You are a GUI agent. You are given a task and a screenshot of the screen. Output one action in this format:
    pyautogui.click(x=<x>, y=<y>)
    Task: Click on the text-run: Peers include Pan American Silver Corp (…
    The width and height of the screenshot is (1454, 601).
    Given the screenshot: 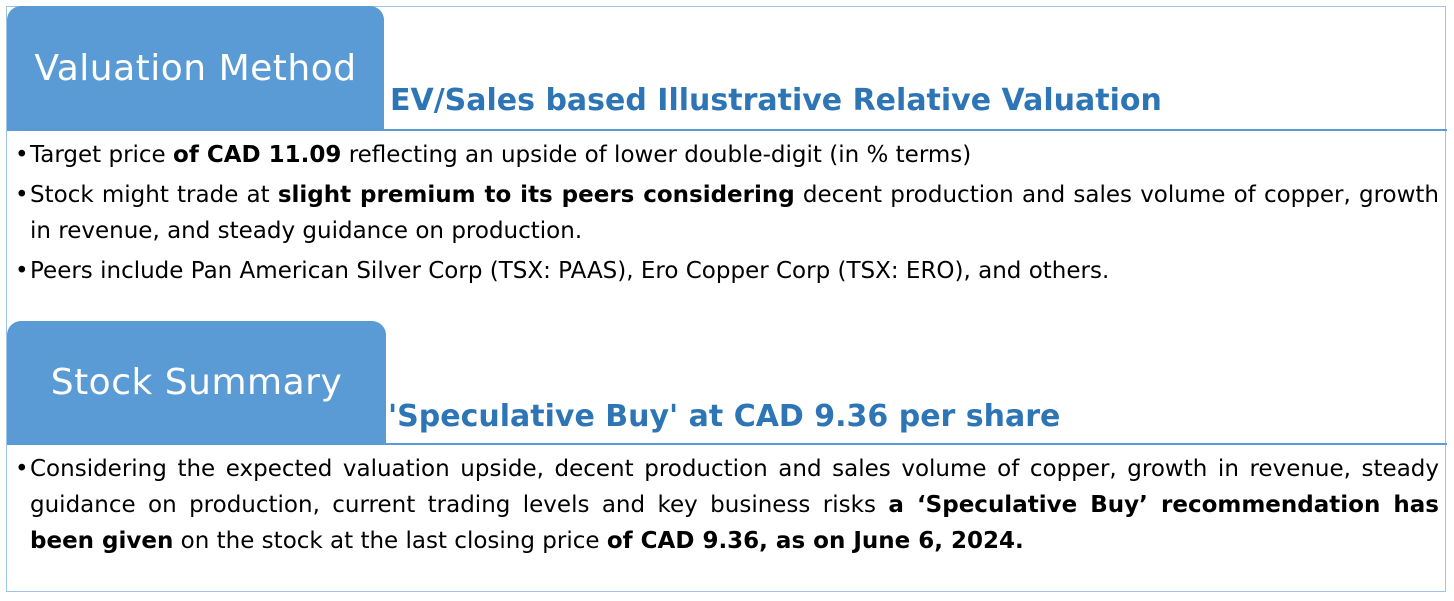 What is the action you would take?
    pyautogui.click(x=570, y=271)
    